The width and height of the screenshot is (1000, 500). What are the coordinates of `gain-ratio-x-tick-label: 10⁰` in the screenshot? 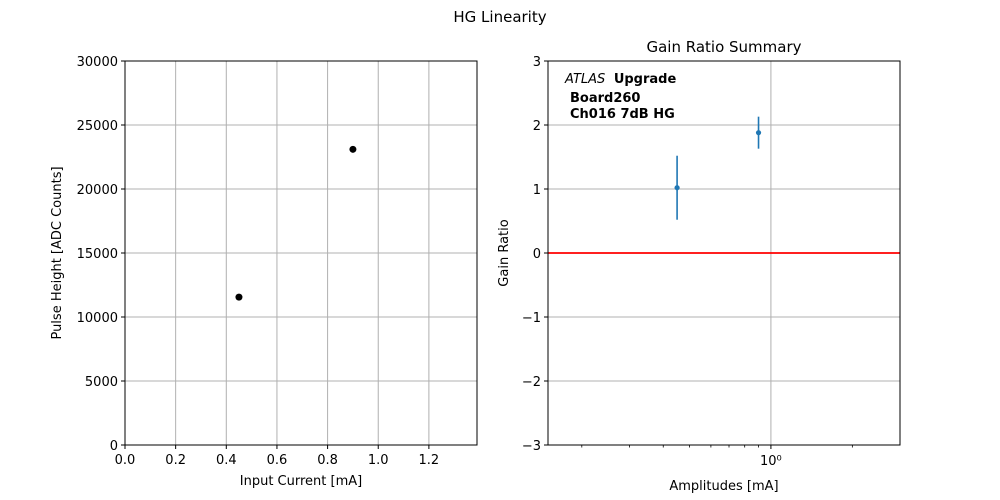 It's located at (771, 461).